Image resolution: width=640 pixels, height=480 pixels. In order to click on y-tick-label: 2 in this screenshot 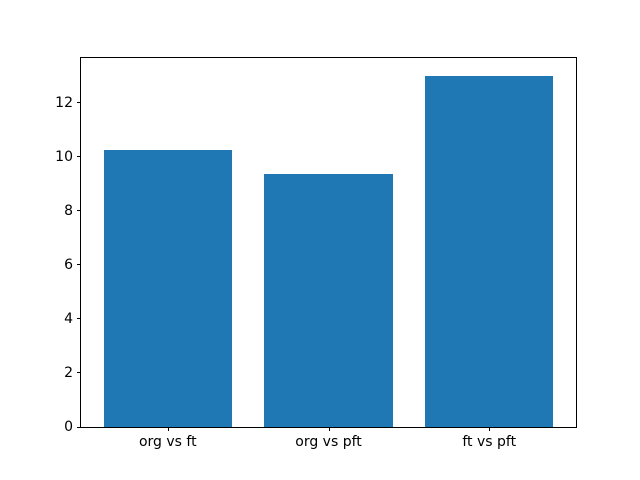, I will do `click(68, 372)`.